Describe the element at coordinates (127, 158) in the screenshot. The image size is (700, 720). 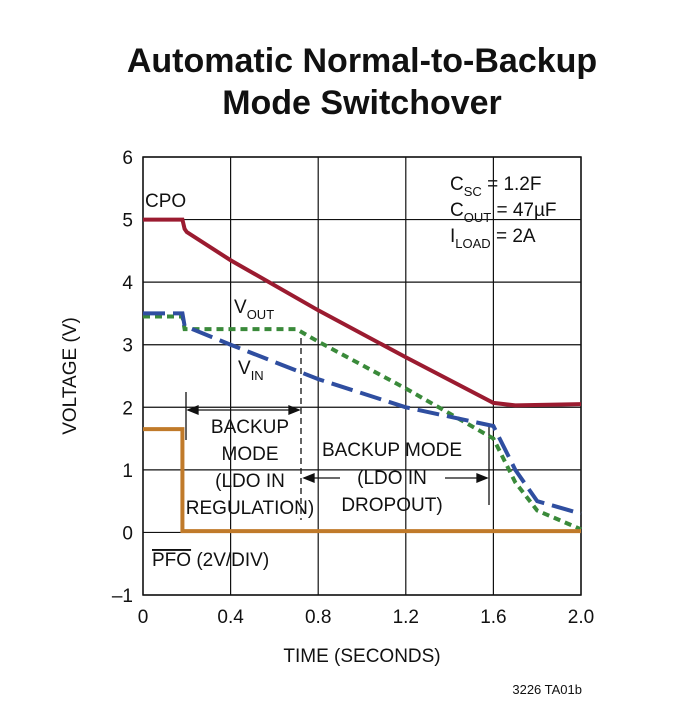
I see `y-tick-label: 6` at that location.